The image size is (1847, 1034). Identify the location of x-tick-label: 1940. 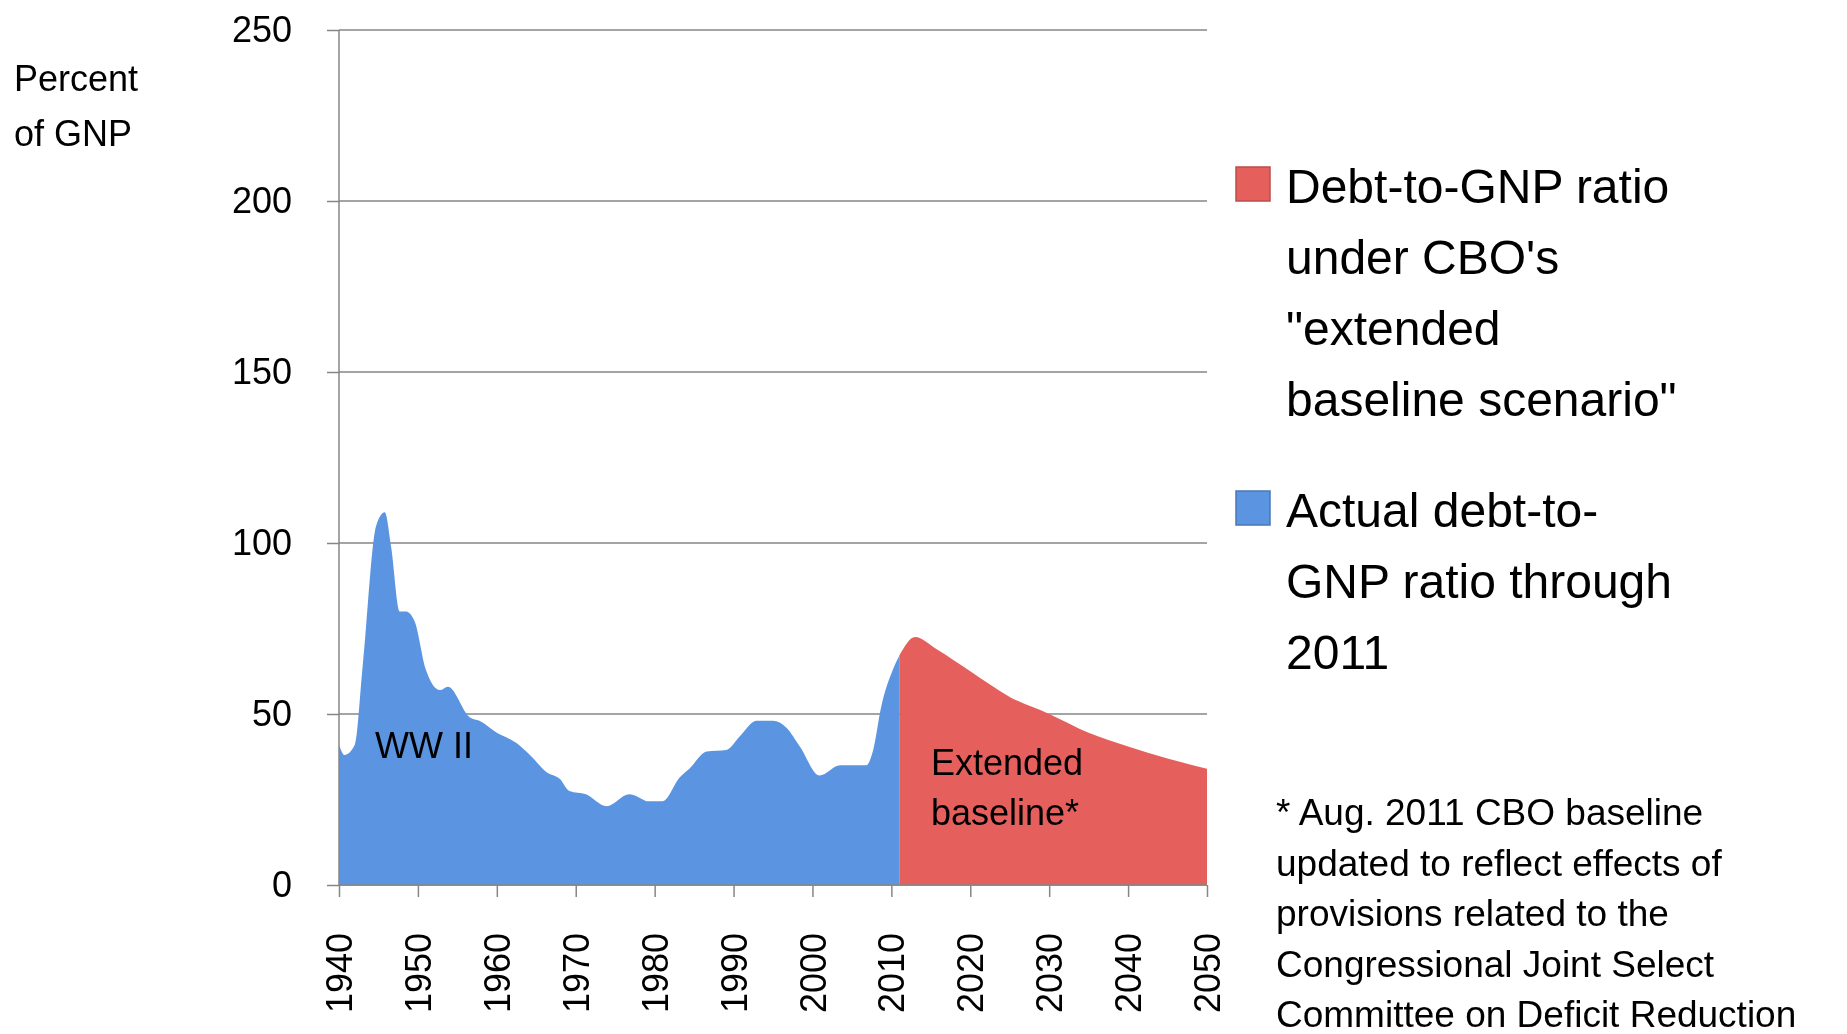
(340, 973).